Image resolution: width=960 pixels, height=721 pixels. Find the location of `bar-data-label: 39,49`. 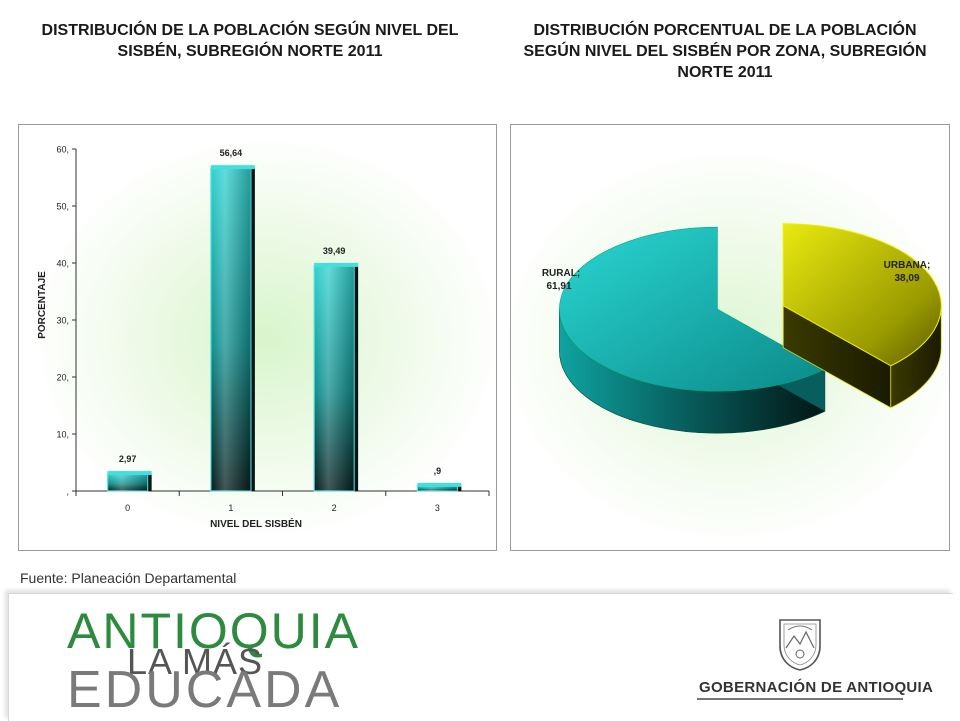

bar-data-label: 39,49 is located at coordinates (334, 251).